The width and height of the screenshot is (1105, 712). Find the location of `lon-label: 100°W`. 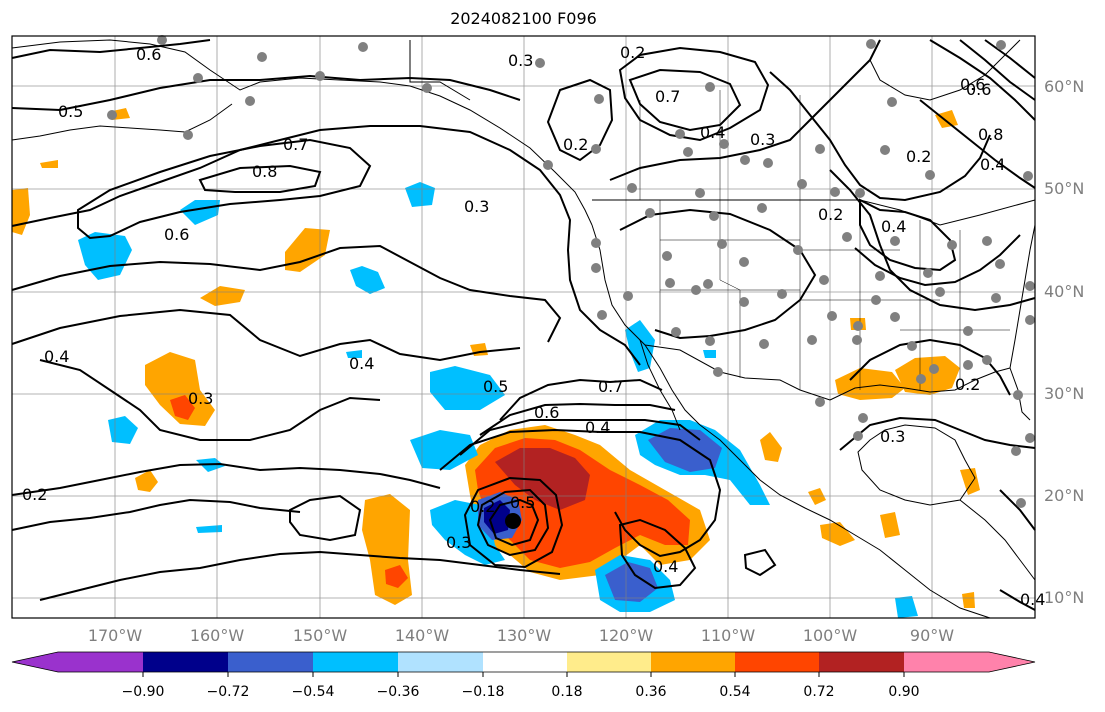

lon-label: 100°W is located at coordinates (830, 635).